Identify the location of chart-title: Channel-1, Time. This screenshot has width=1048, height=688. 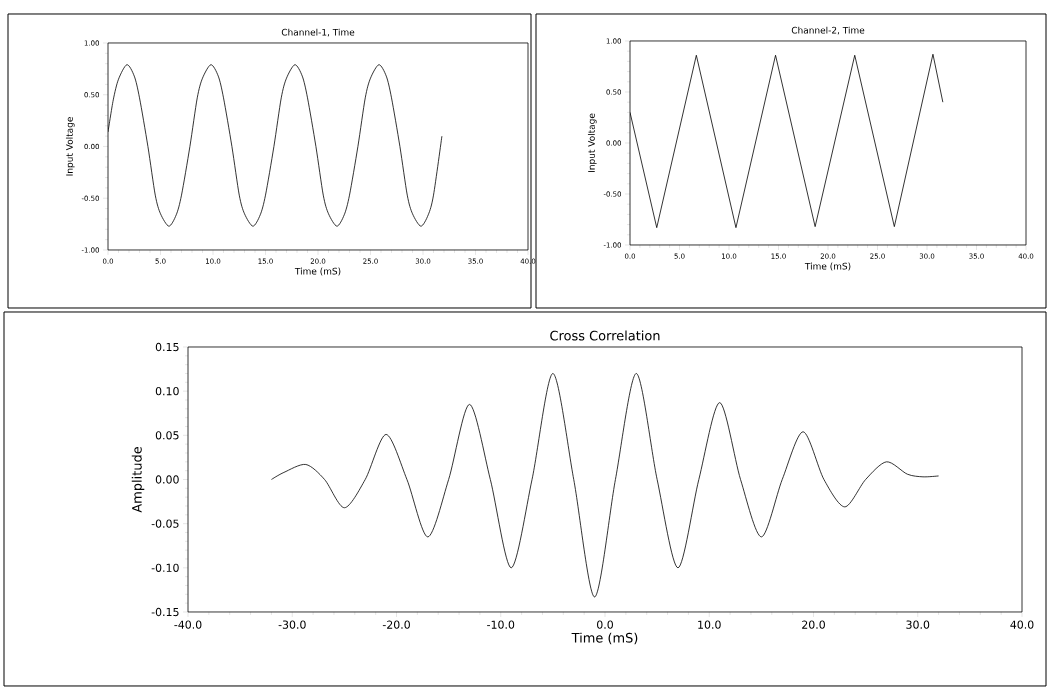
(318, 32).